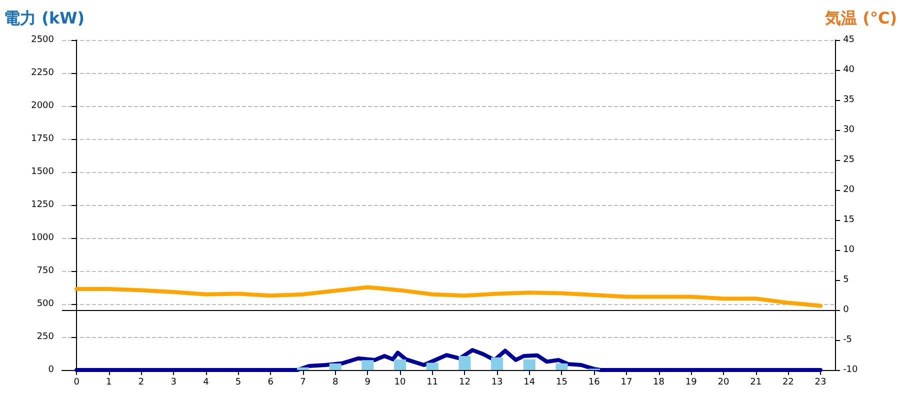  What do you see at coordinates (77, 383) in the screenshot?
I see `x-tick-label: 0` at bounding box center [77, 383].